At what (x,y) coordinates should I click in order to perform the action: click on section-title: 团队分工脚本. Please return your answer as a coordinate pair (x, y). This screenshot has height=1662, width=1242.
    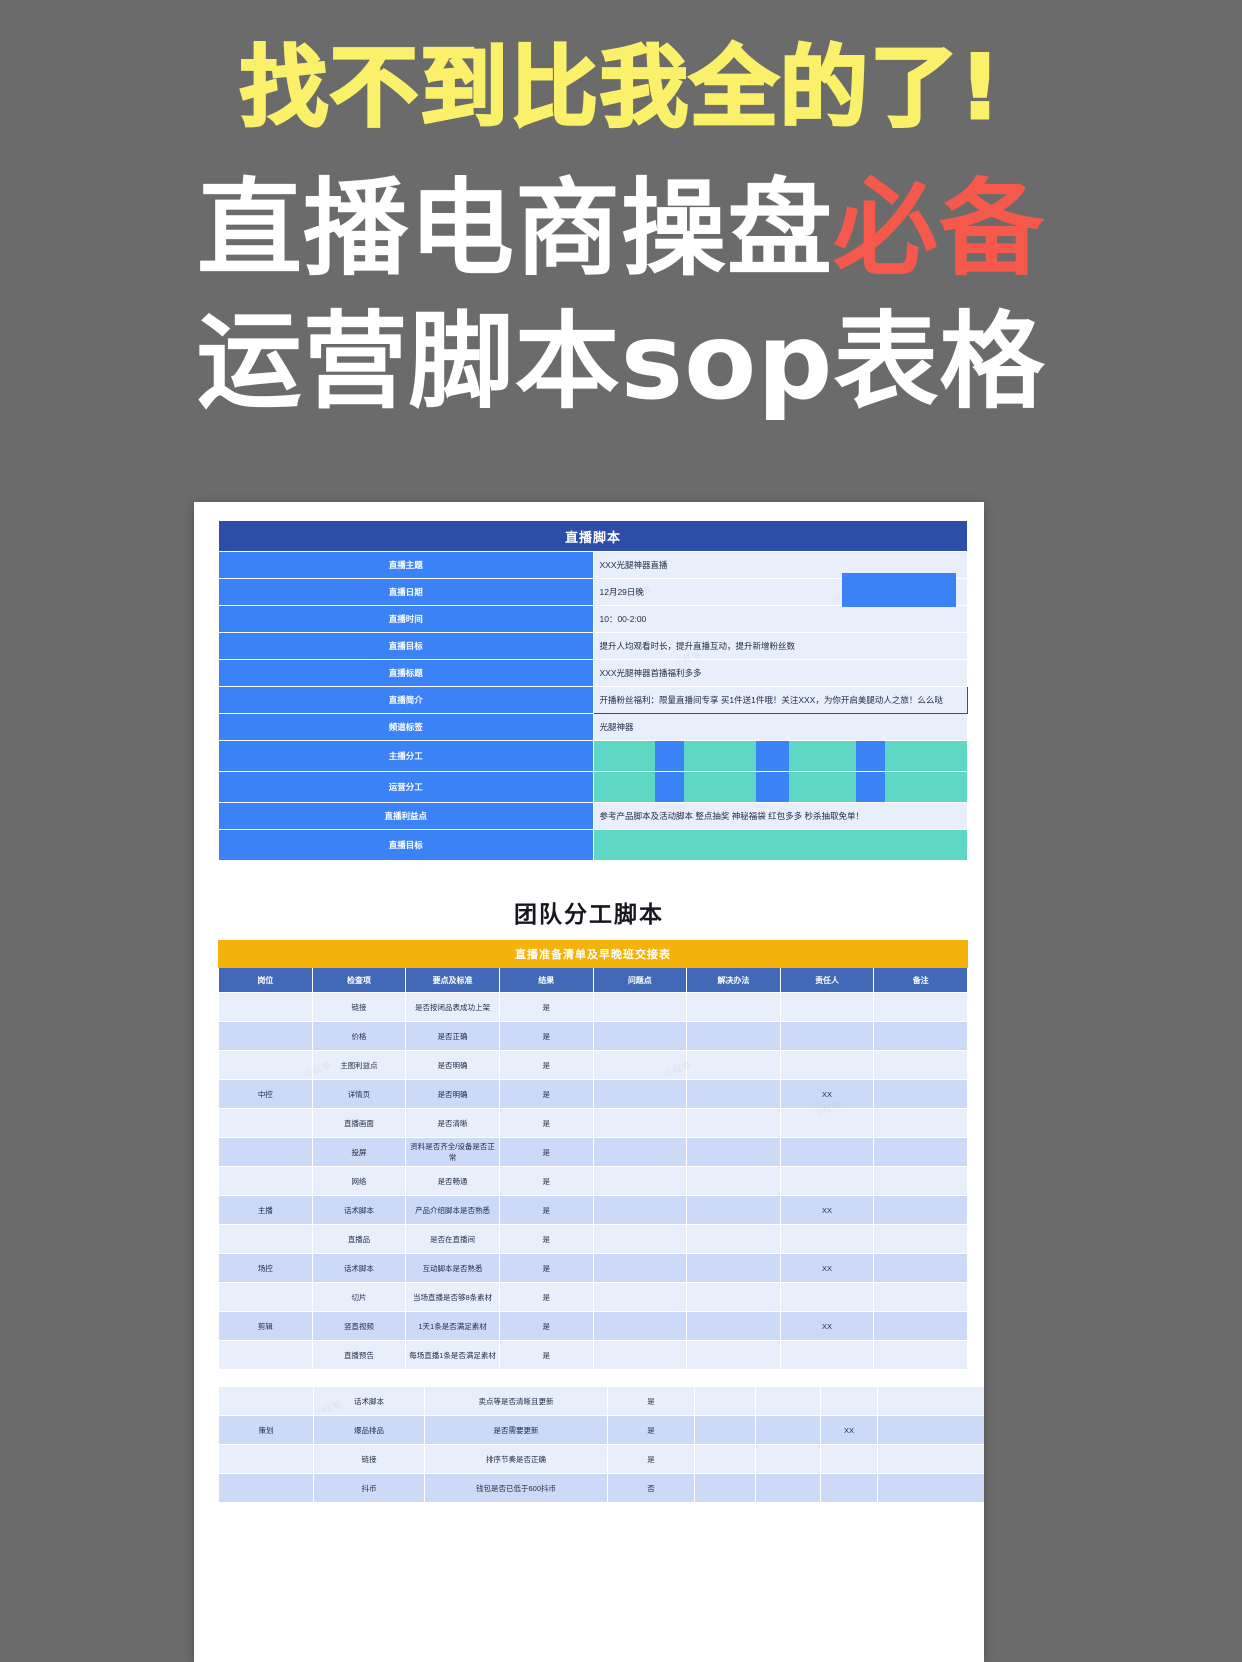
    Looking at the image, I should click on (589, 914).